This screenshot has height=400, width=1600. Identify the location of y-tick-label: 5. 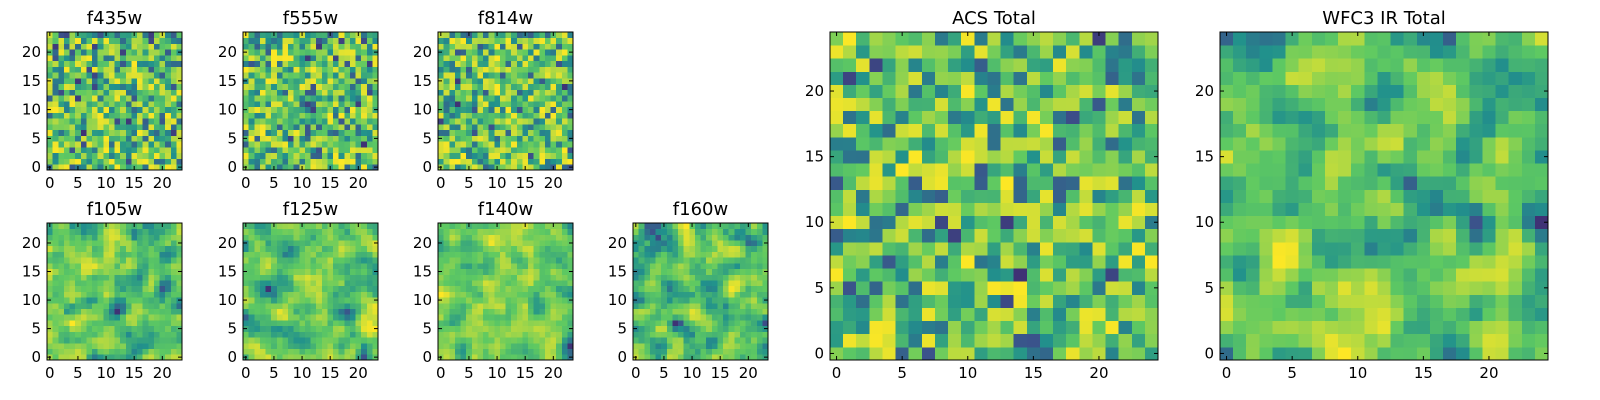
(232, 329).